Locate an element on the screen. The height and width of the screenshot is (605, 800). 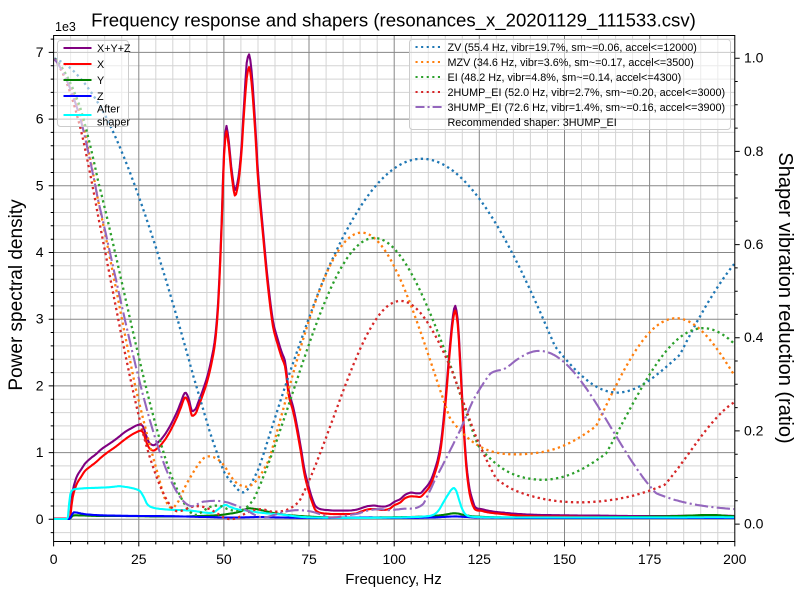
svg-text: 0.0 is located at coordinates (754, 524).